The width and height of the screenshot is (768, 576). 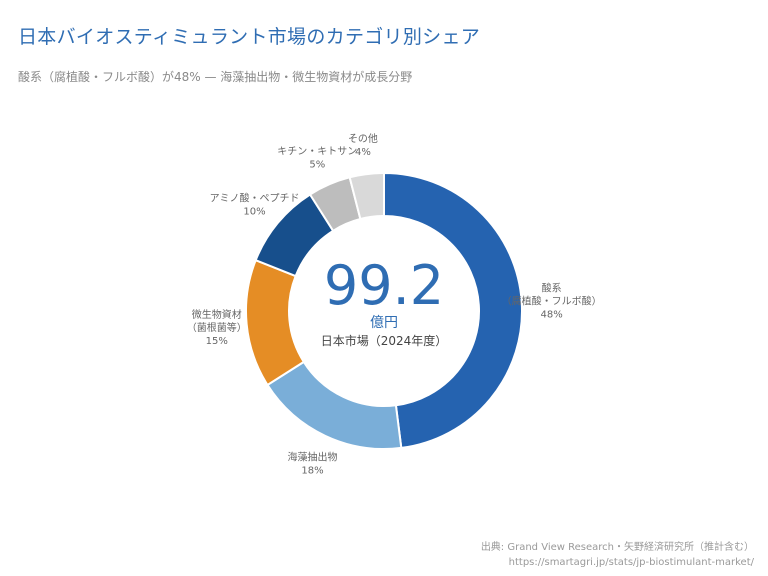 What do you see at coordinates (617, 547) in the screenshot?
I see `source-line: 出典: Grand View Research・矢野経済研究所（推計含む）` at bounding box center [617, 547].